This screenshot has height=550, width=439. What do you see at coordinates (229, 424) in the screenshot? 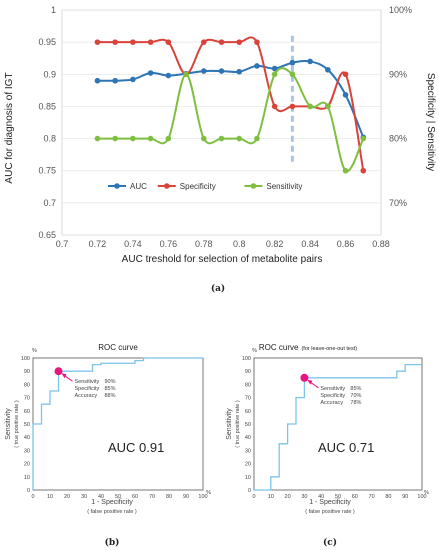
I see `plot-c-ylabel: Sensitivity` at bounding box center [229, 424].